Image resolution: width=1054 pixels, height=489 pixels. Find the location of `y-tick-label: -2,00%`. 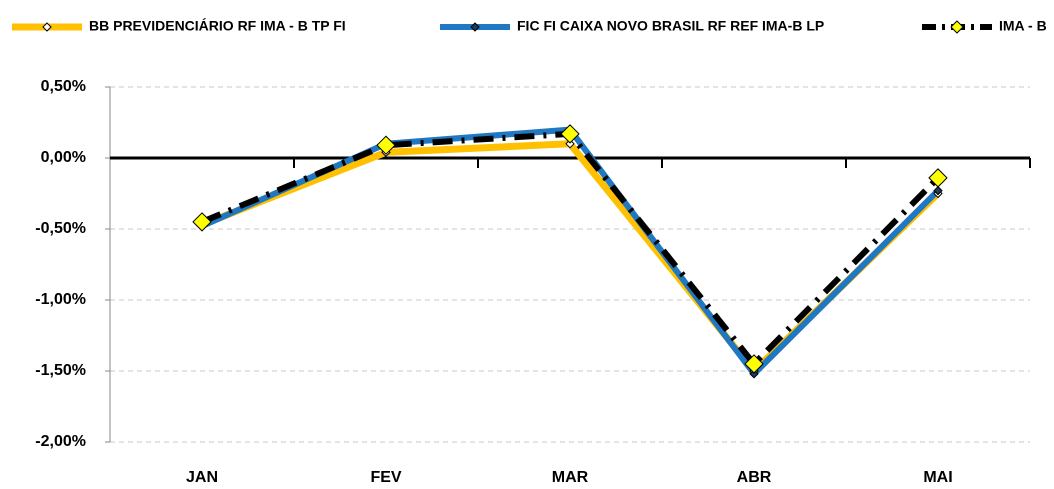

y-tick-label: -2,00% is located at coordinates (60, 441).